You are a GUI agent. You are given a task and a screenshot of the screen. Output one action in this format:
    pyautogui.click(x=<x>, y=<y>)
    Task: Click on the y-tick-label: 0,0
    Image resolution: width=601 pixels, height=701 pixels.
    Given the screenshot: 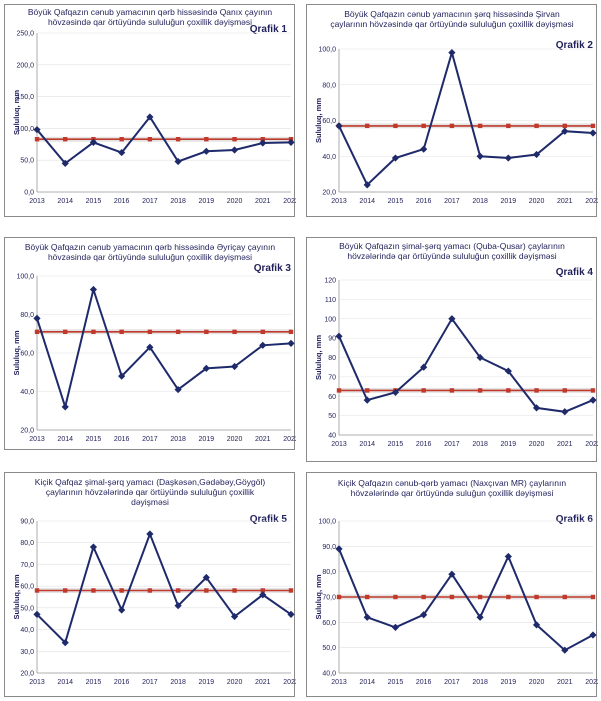 What is the action you would take?
    pyautogui.click(x=29, y=193)
    